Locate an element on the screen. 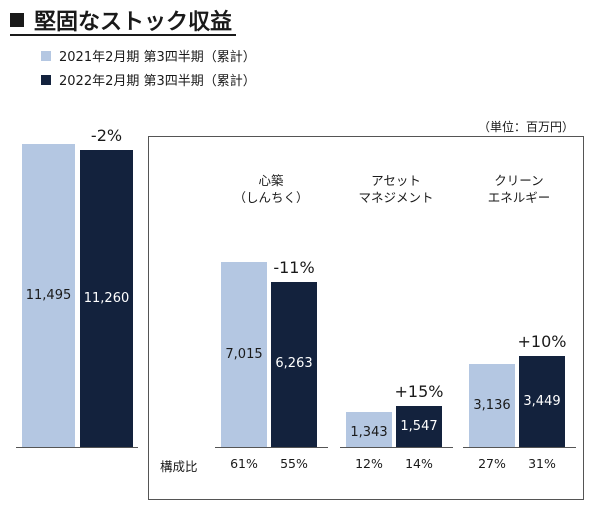 This screenshot has width=602, height=515. category-label-line: マネジメント is located at coordinates (396, 197).